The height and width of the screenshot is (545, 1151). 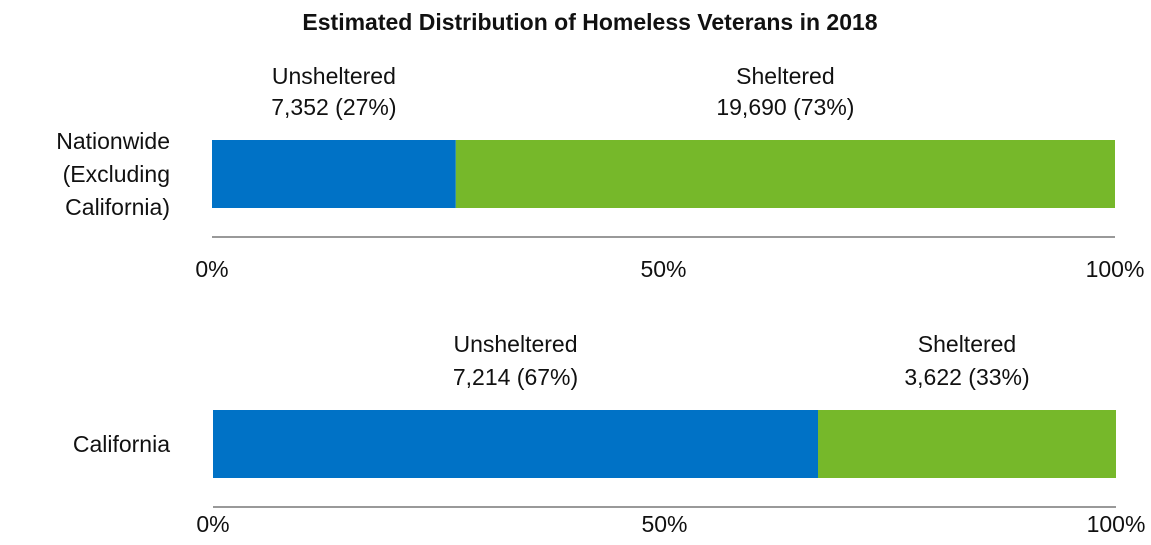 What do you see at coordinates (785, 107) in the screenshot?
I see `segment-value-label: 19,690 (73%)` at bounding box center [785, 107].